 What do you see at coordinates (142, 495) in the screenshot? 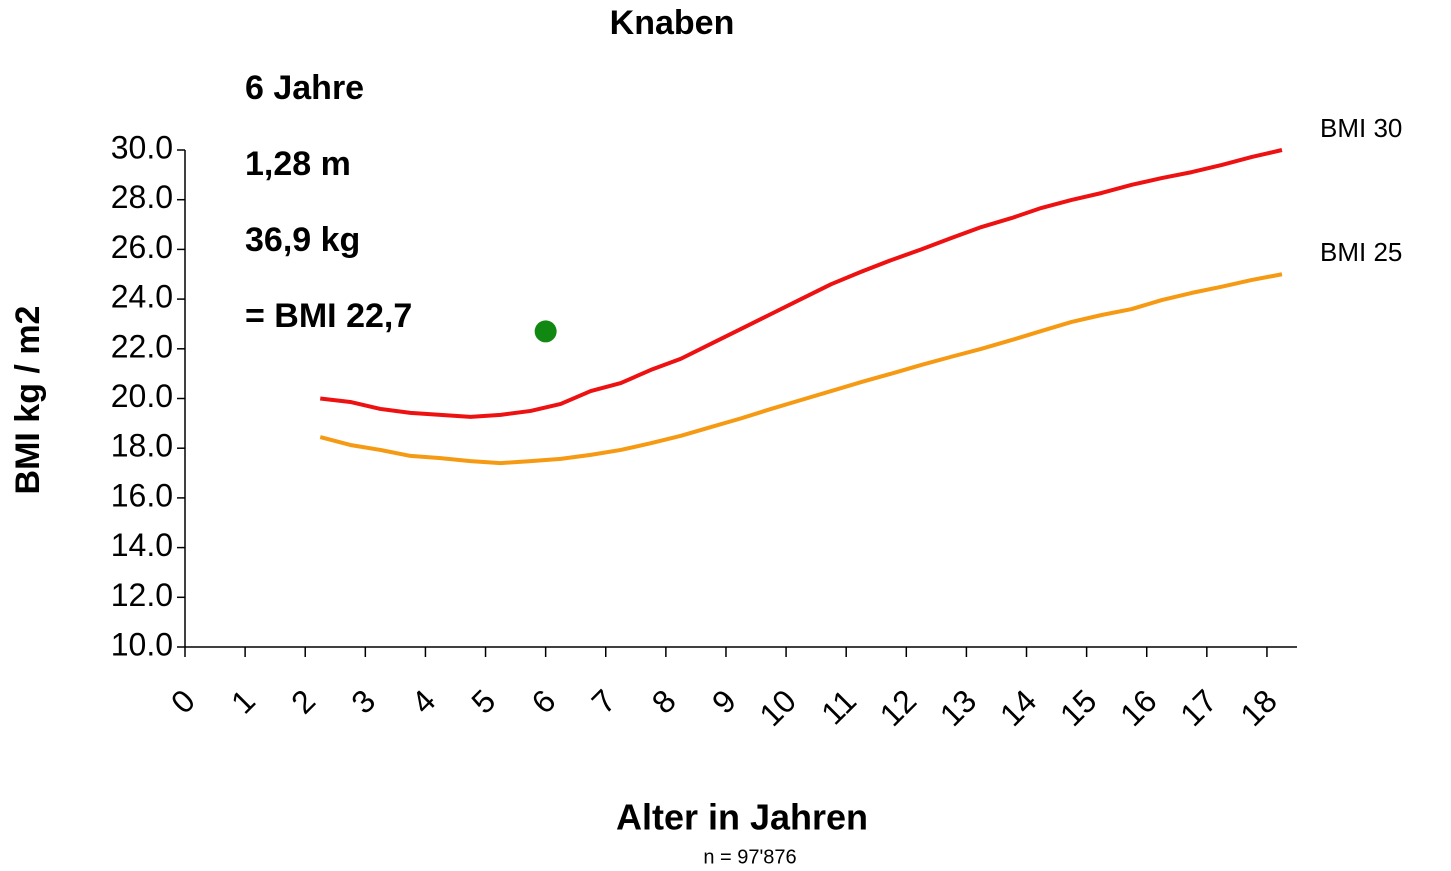
I see `y-tick-label: 16.0` at bounding box center [142, 495].